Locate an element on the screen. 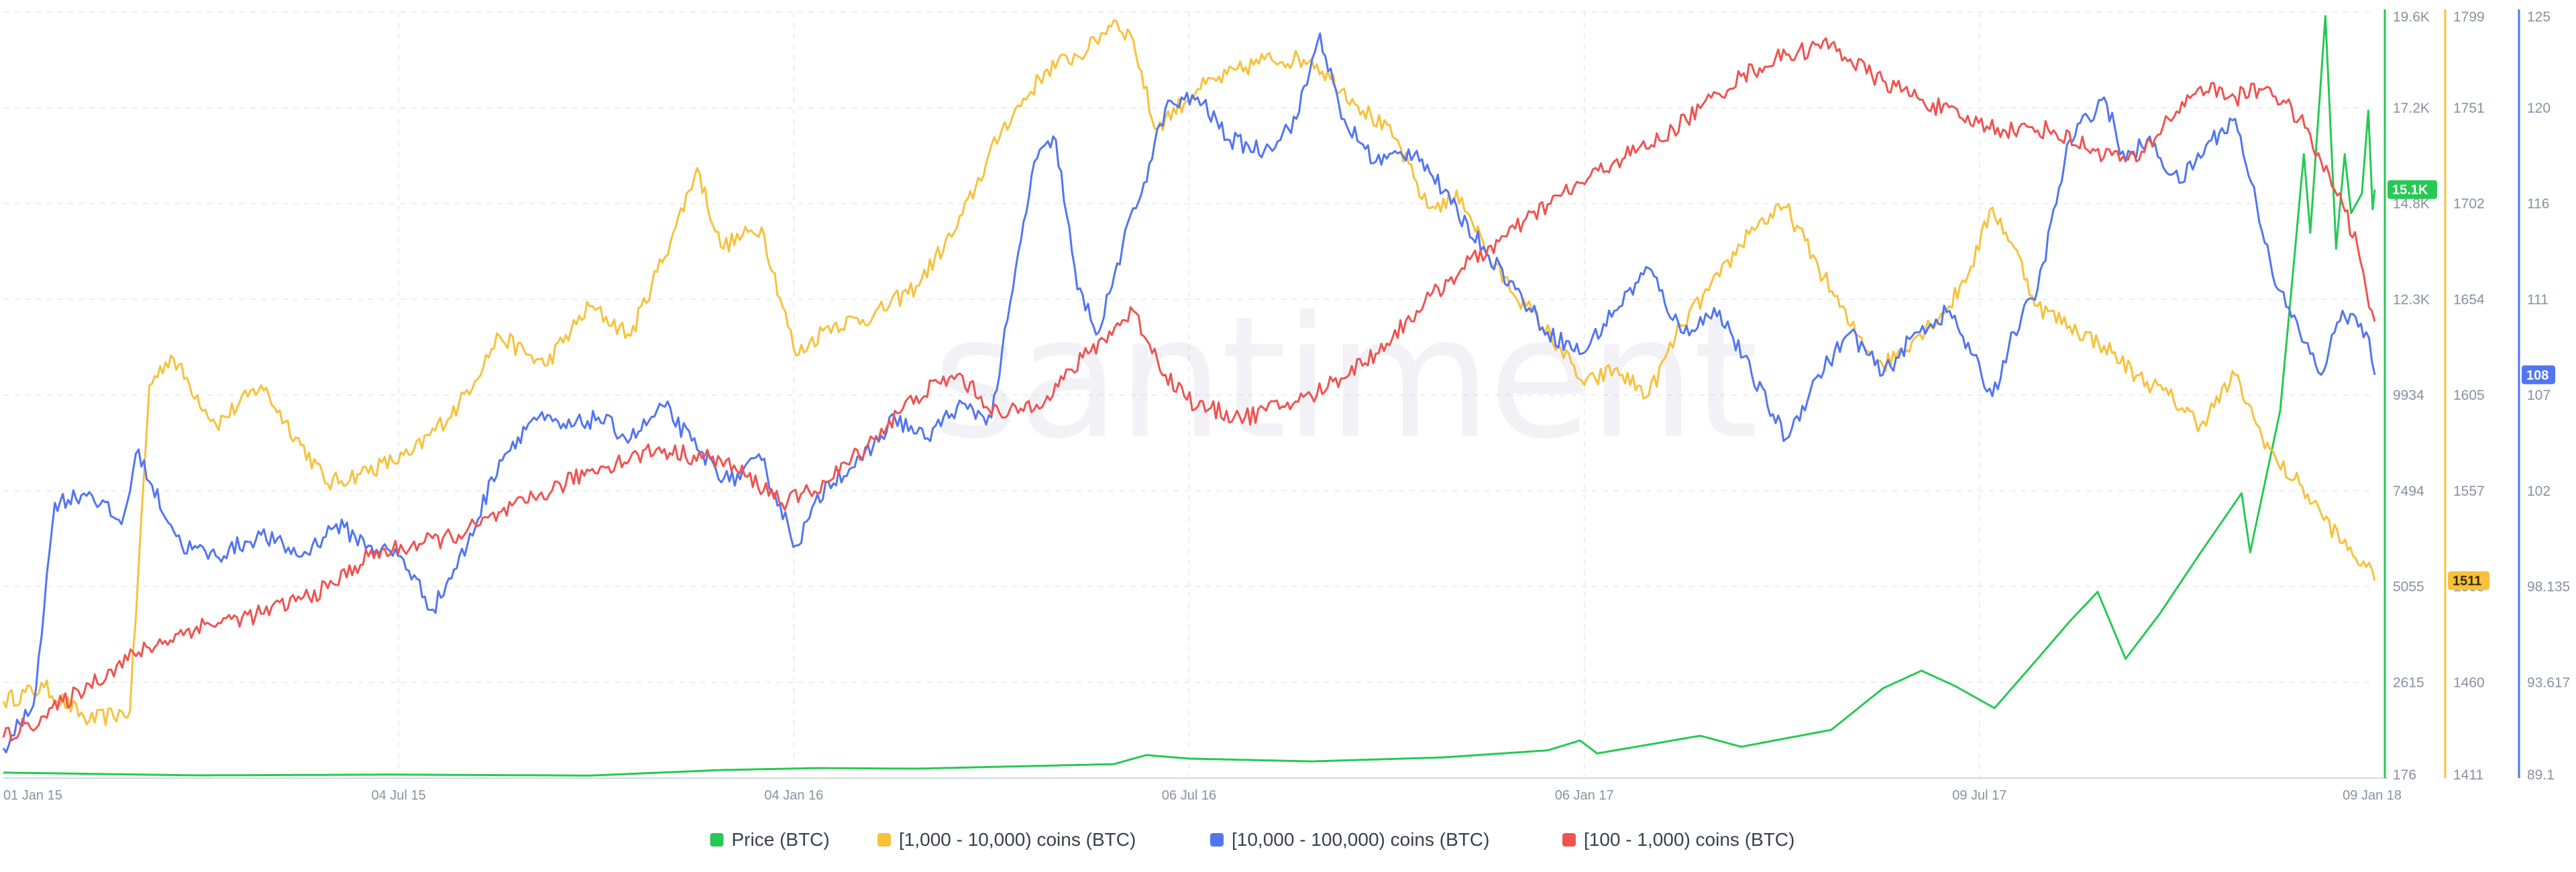  y-tick-label-whale_1k: 1799 is located at coordinates (2469, 17).